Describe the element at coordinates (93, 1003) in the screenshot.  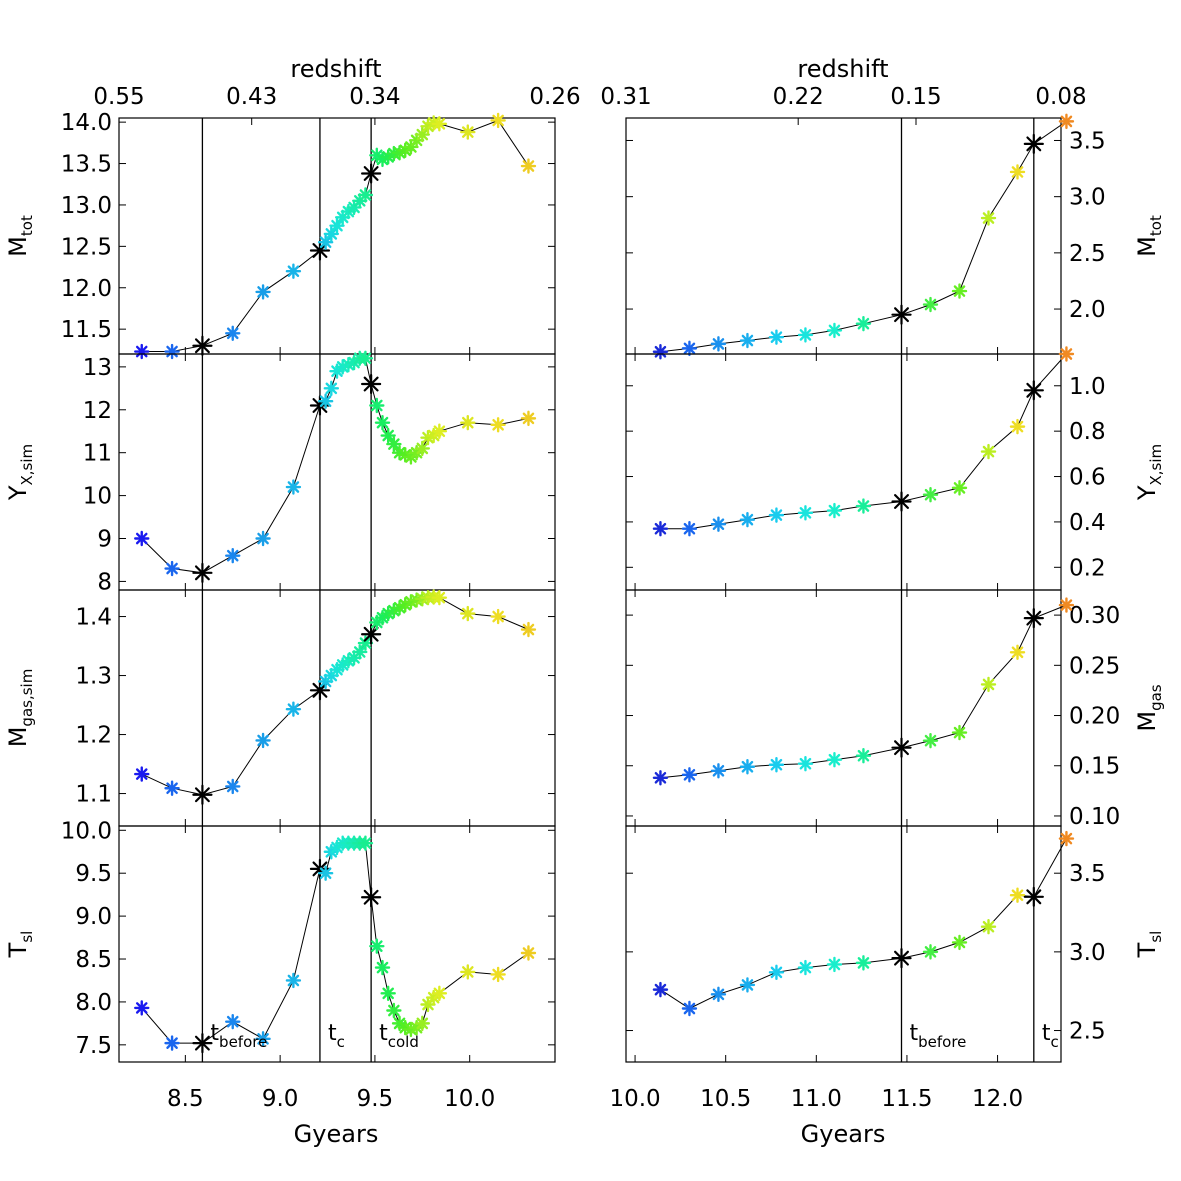
I see `y-tick-label: 8.0` at that location.